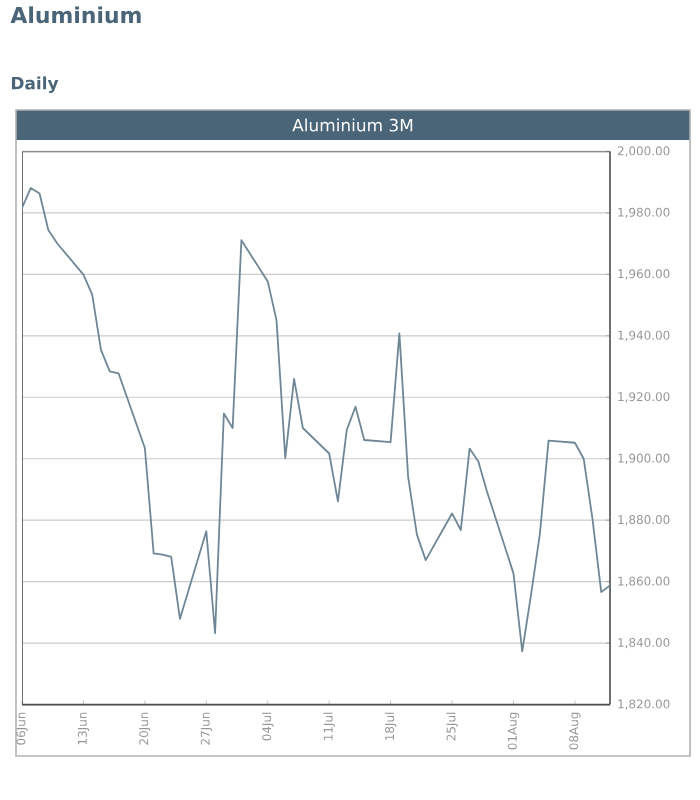 The width and height of the screenshot is (700, 800). What do you see at coordinates (75, 15) in the screenshot?
I see `chart-title: Aluminium` at bounding box center [75, 15].